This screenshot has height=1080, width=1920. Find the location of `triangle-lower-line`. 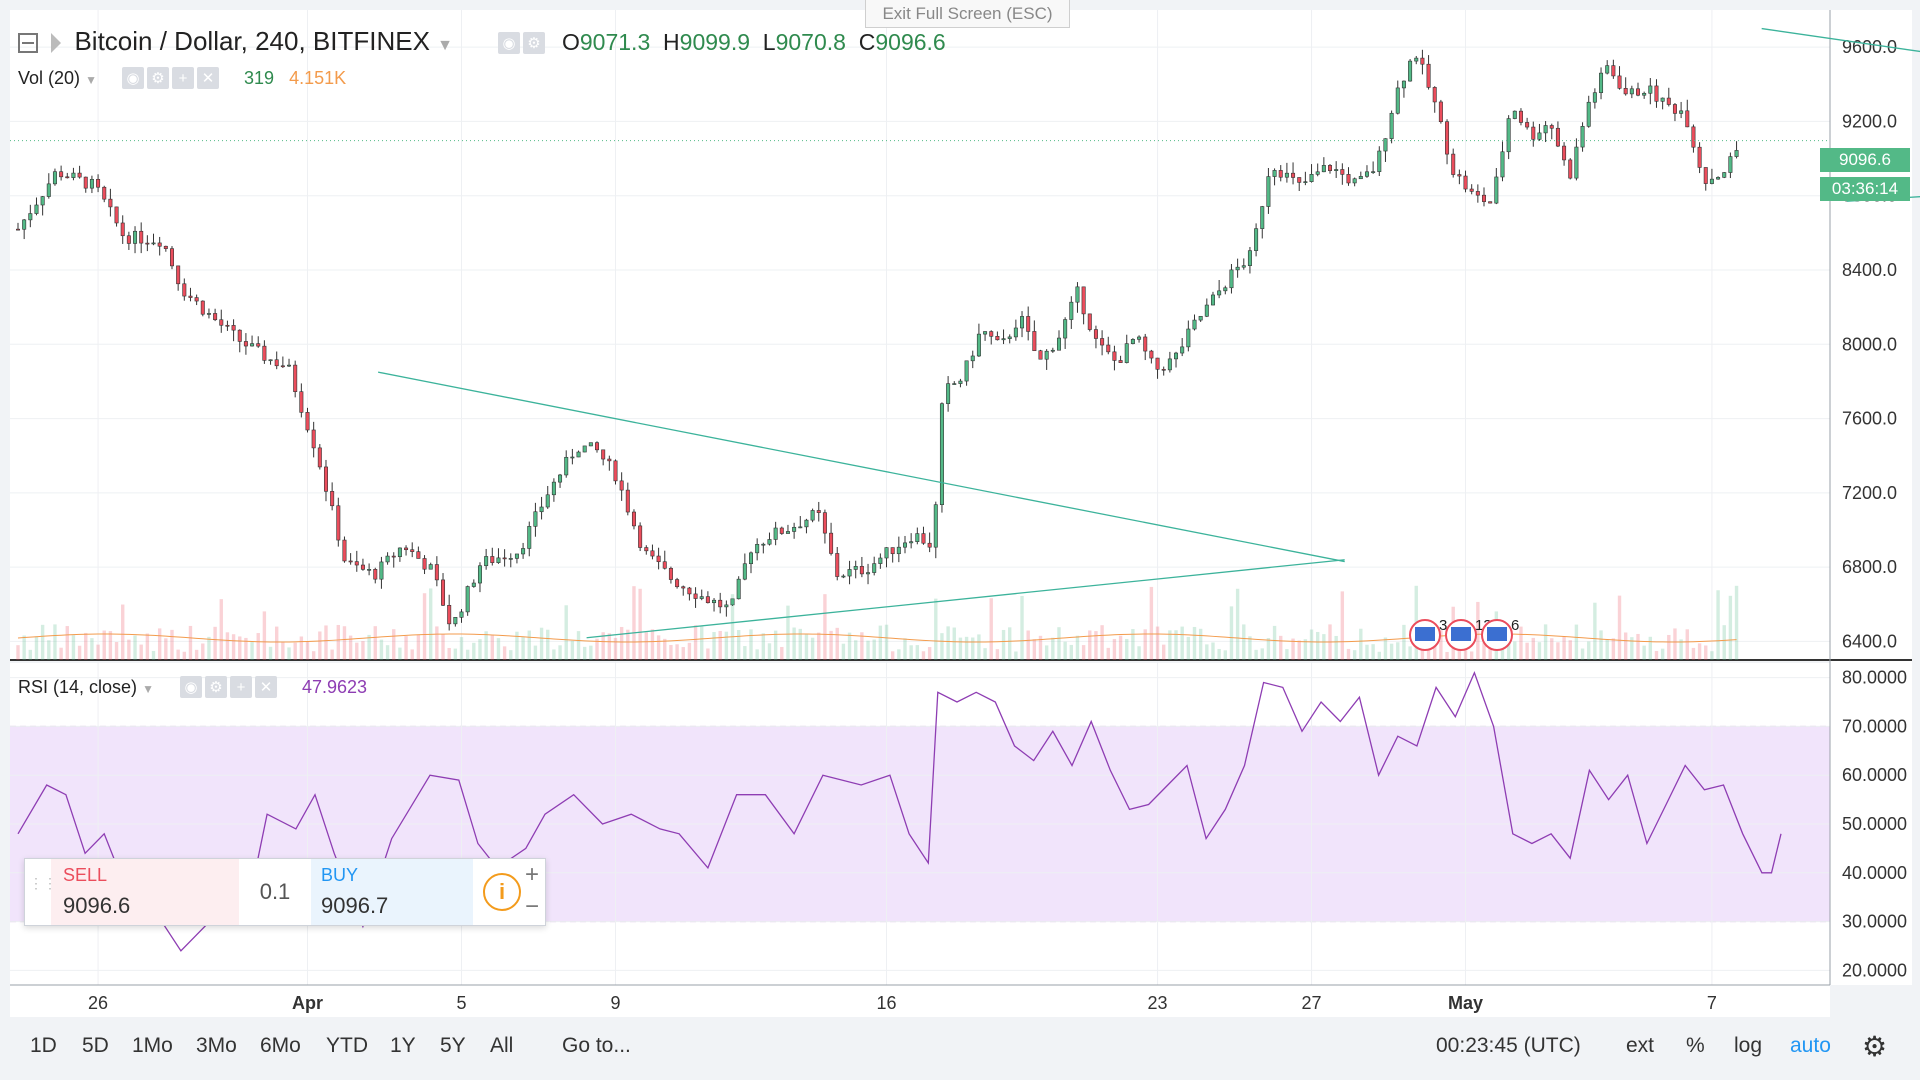

triangle-lower-line is located at coordinates (965, 599).